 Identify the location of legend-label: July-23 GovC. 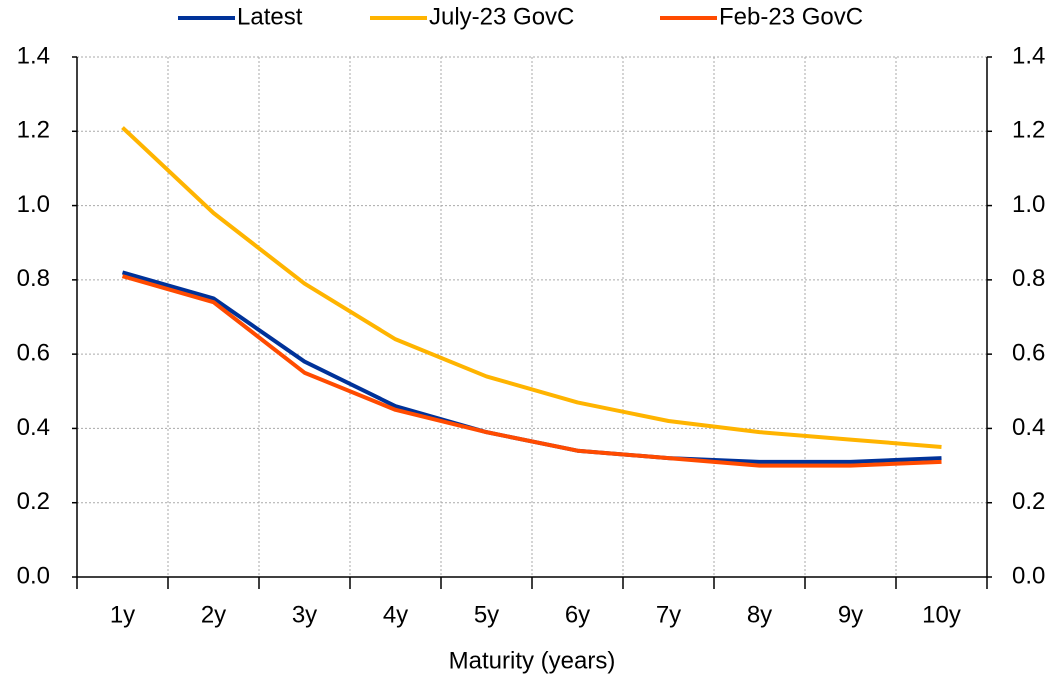
(501, 16).